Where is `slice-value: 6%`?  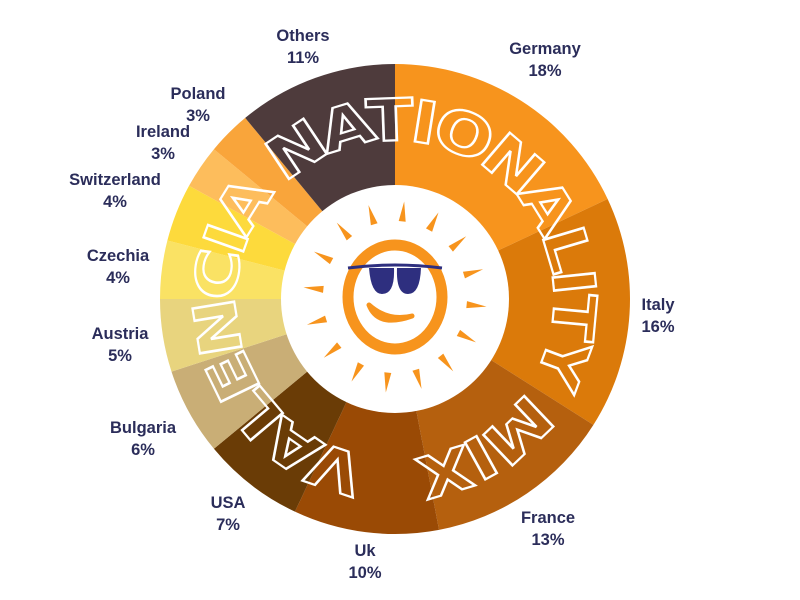 slice-value: 6% is located at coordinates (143, 450).